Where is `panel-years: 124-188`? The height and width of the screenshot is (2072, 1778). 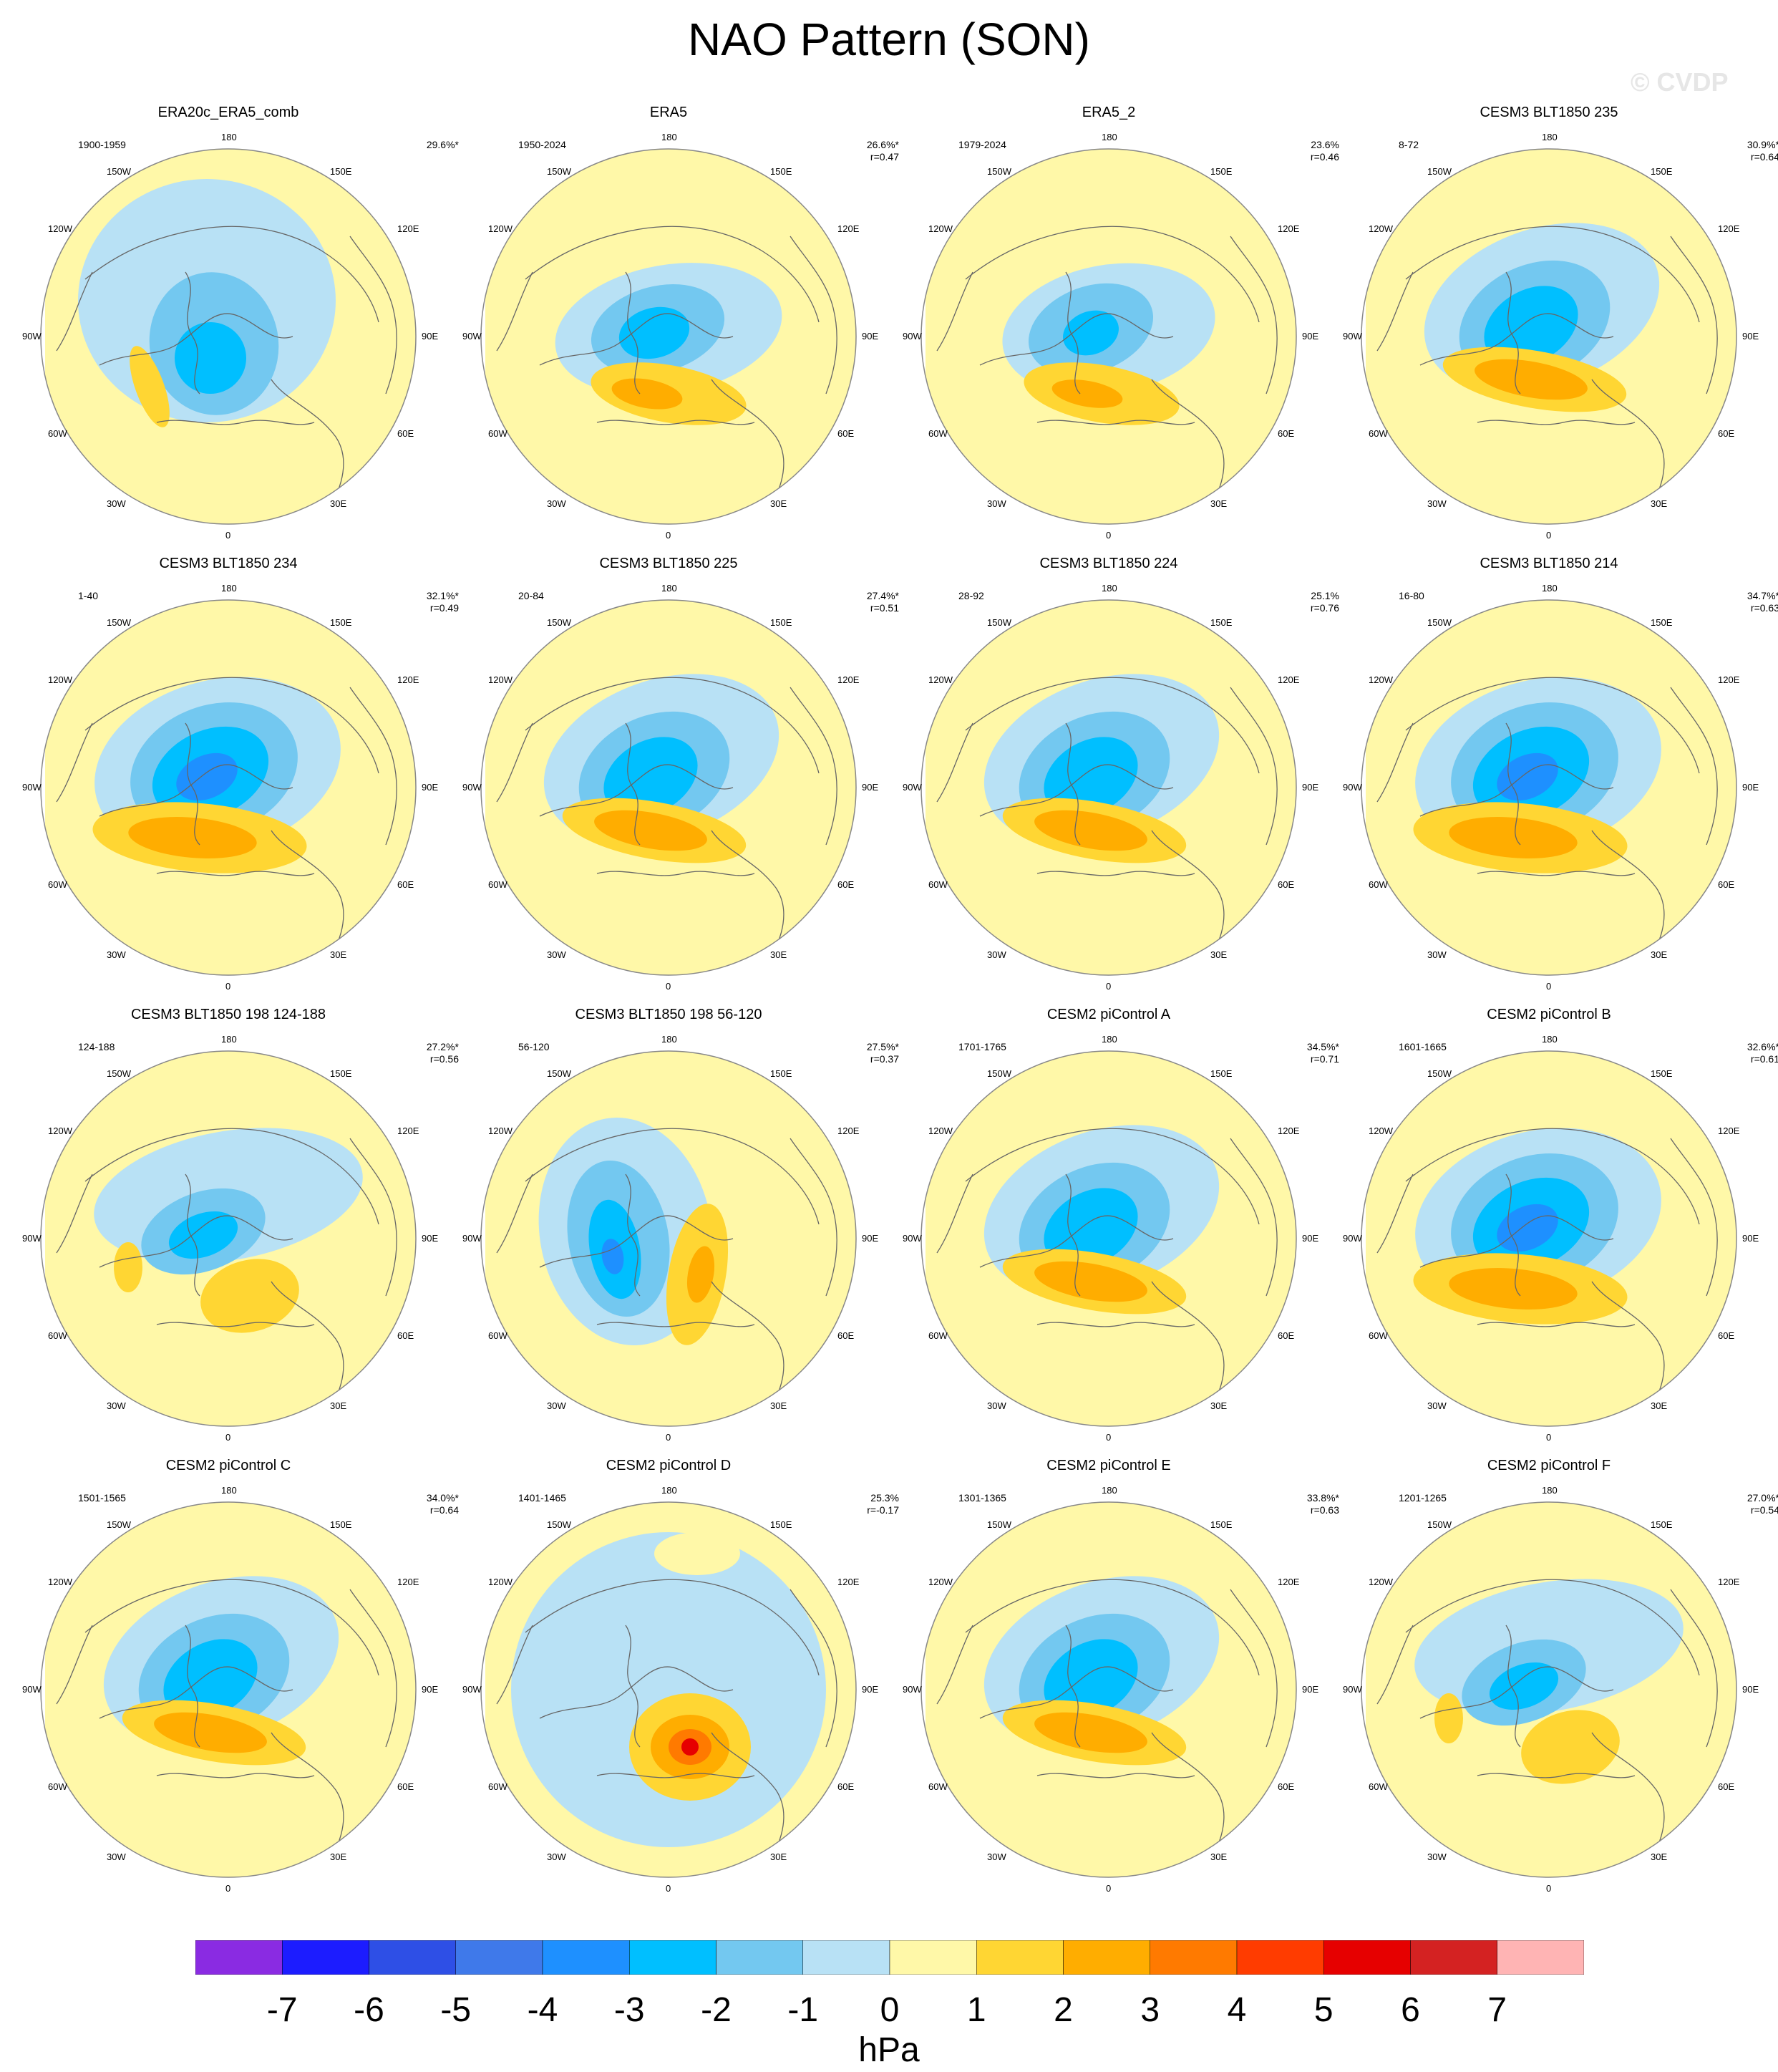
panel-years: 124-188 is located at coordinates (96, 1046).